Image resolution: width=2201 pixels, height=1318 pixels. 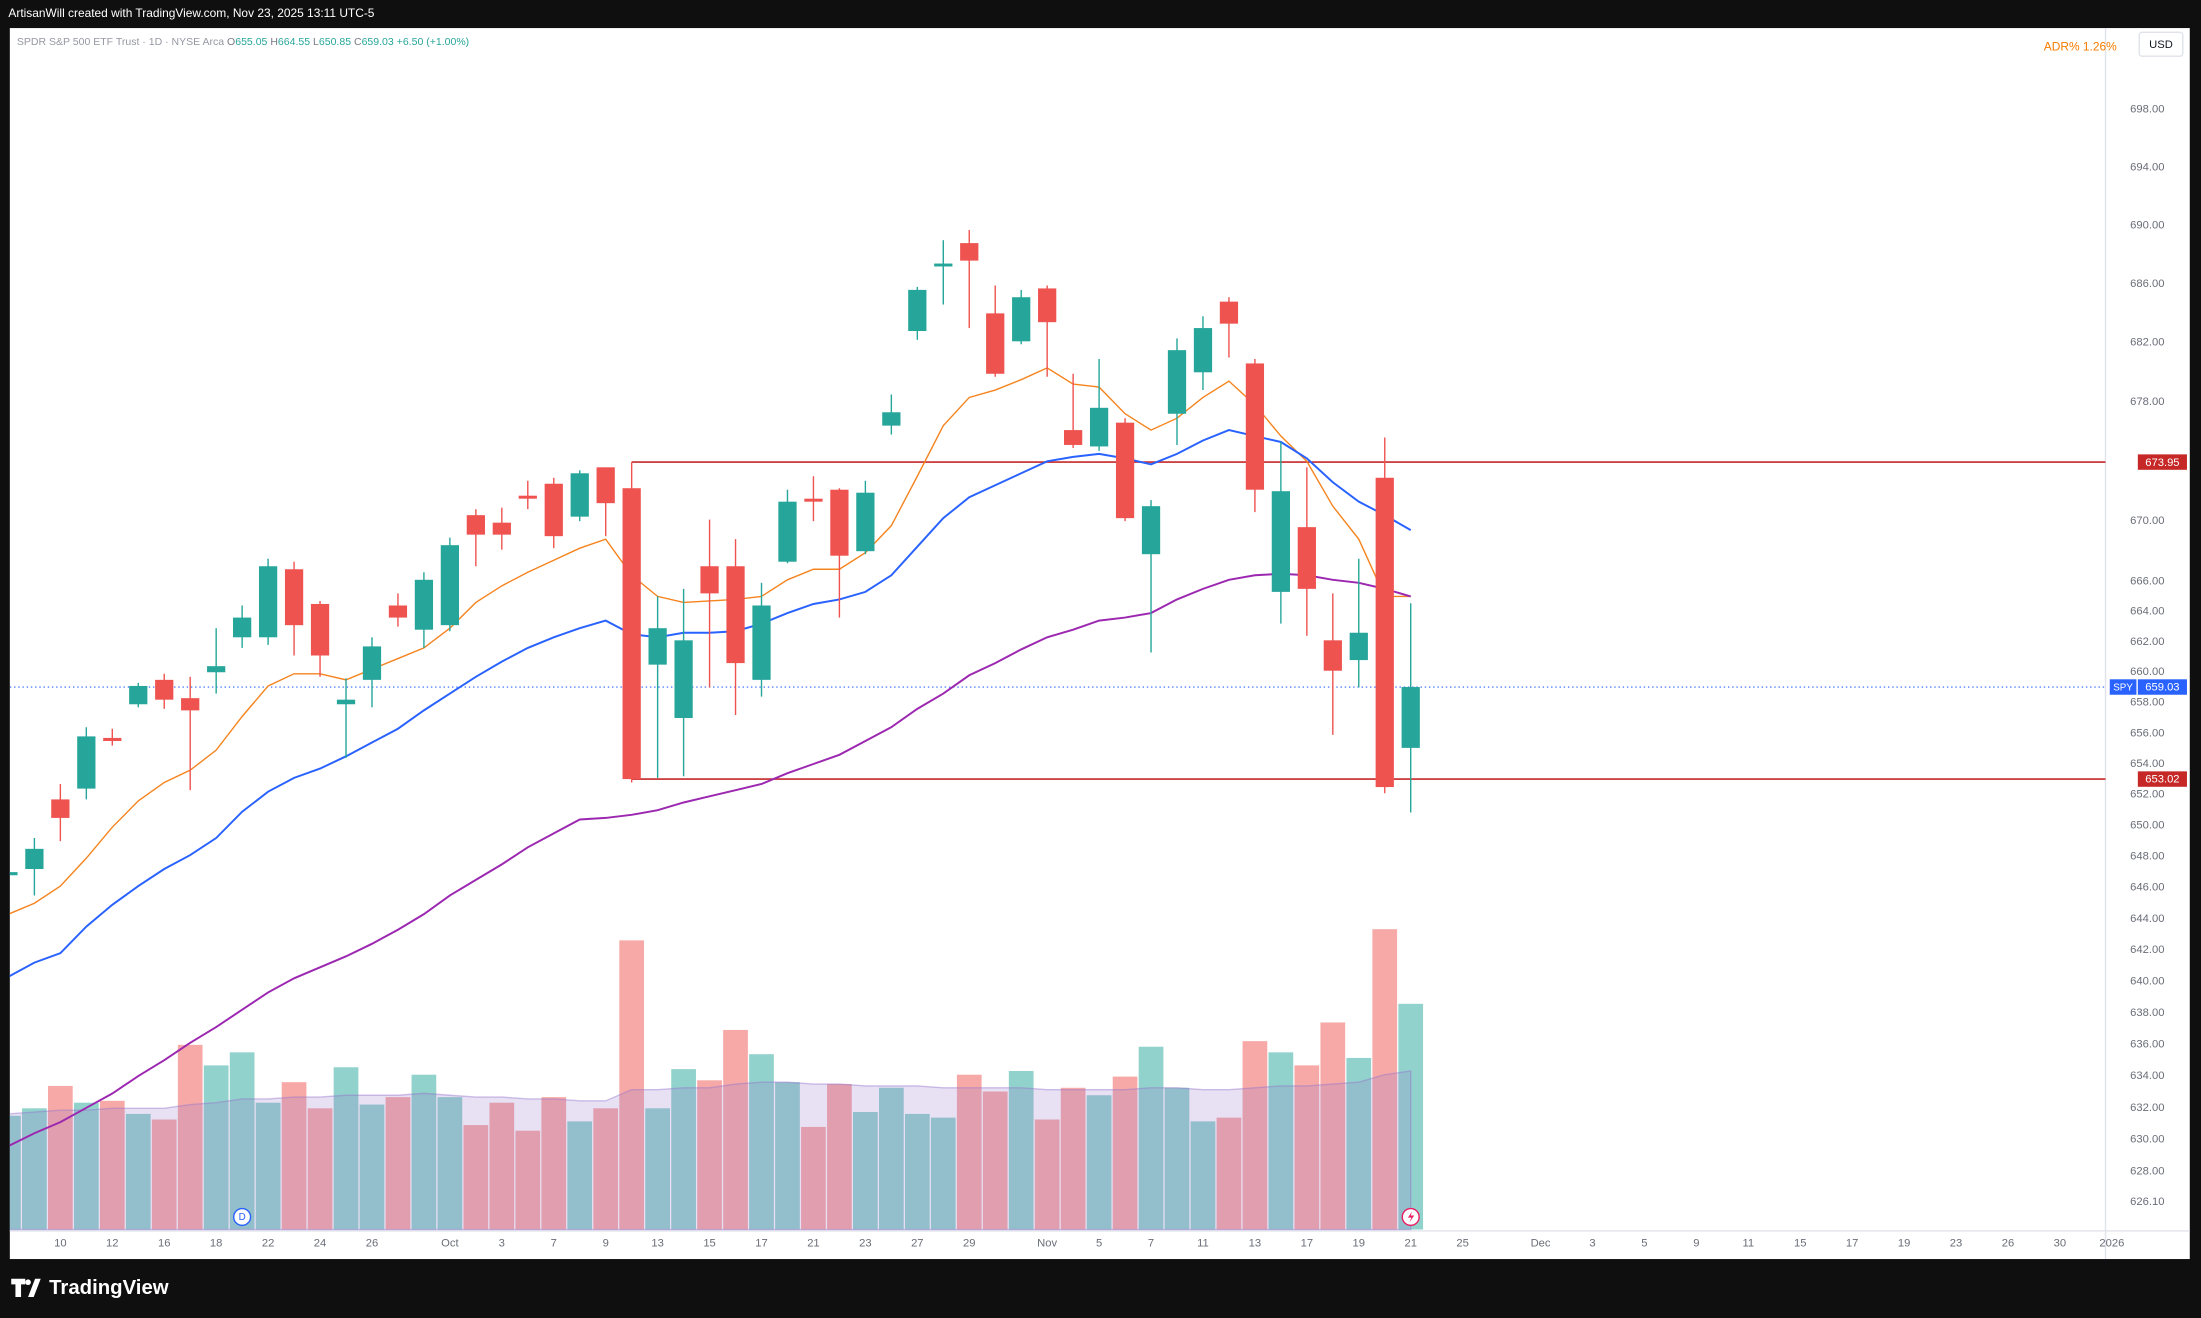 I want to click on y-tick-label: 686.00, so click(x=2147, y=284).